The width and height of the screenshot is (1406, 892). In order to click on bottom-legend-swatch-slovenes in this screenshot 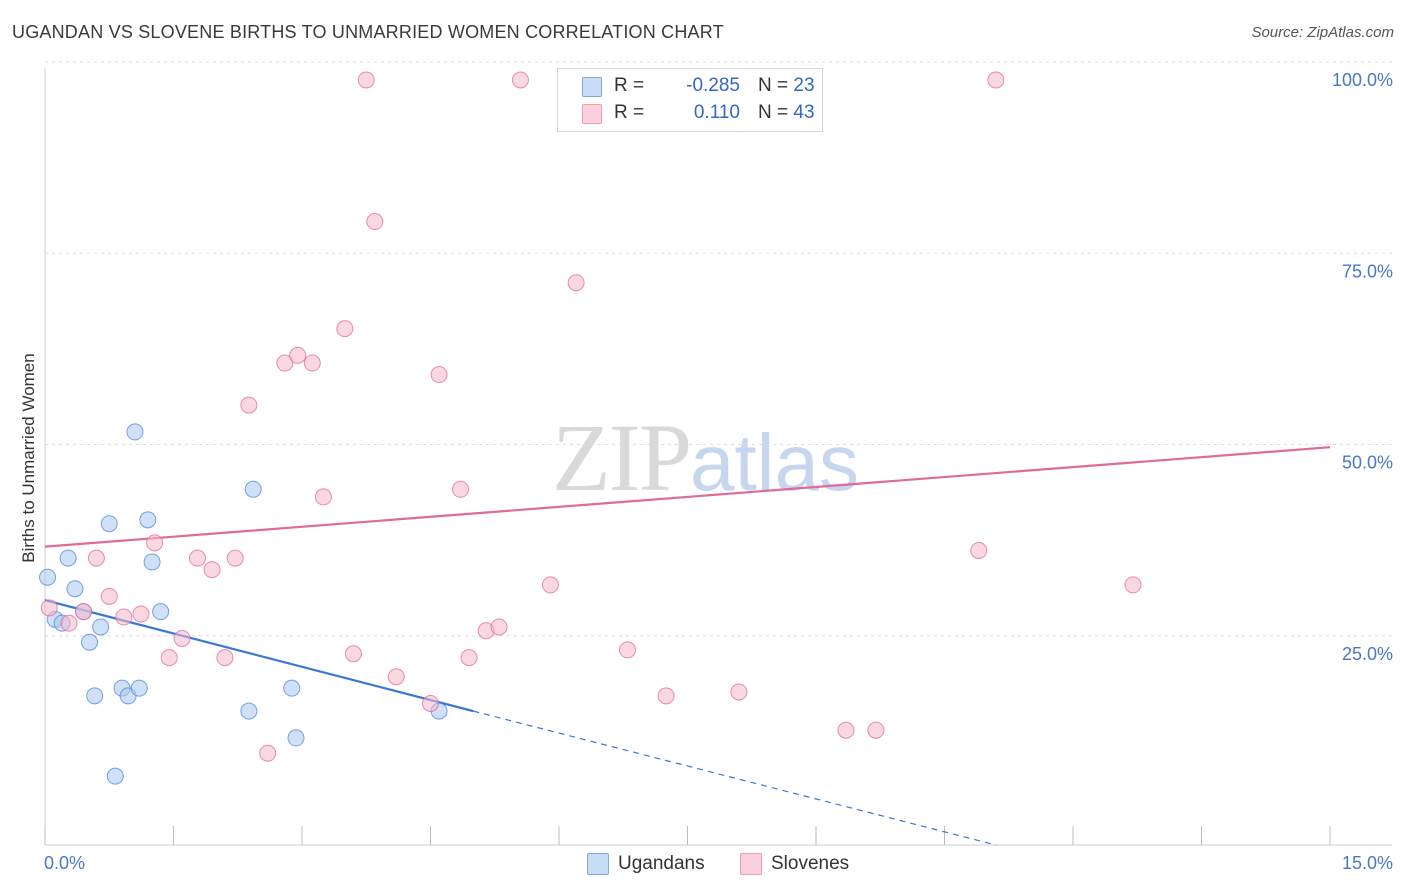, I will do `click(751, 864)`.